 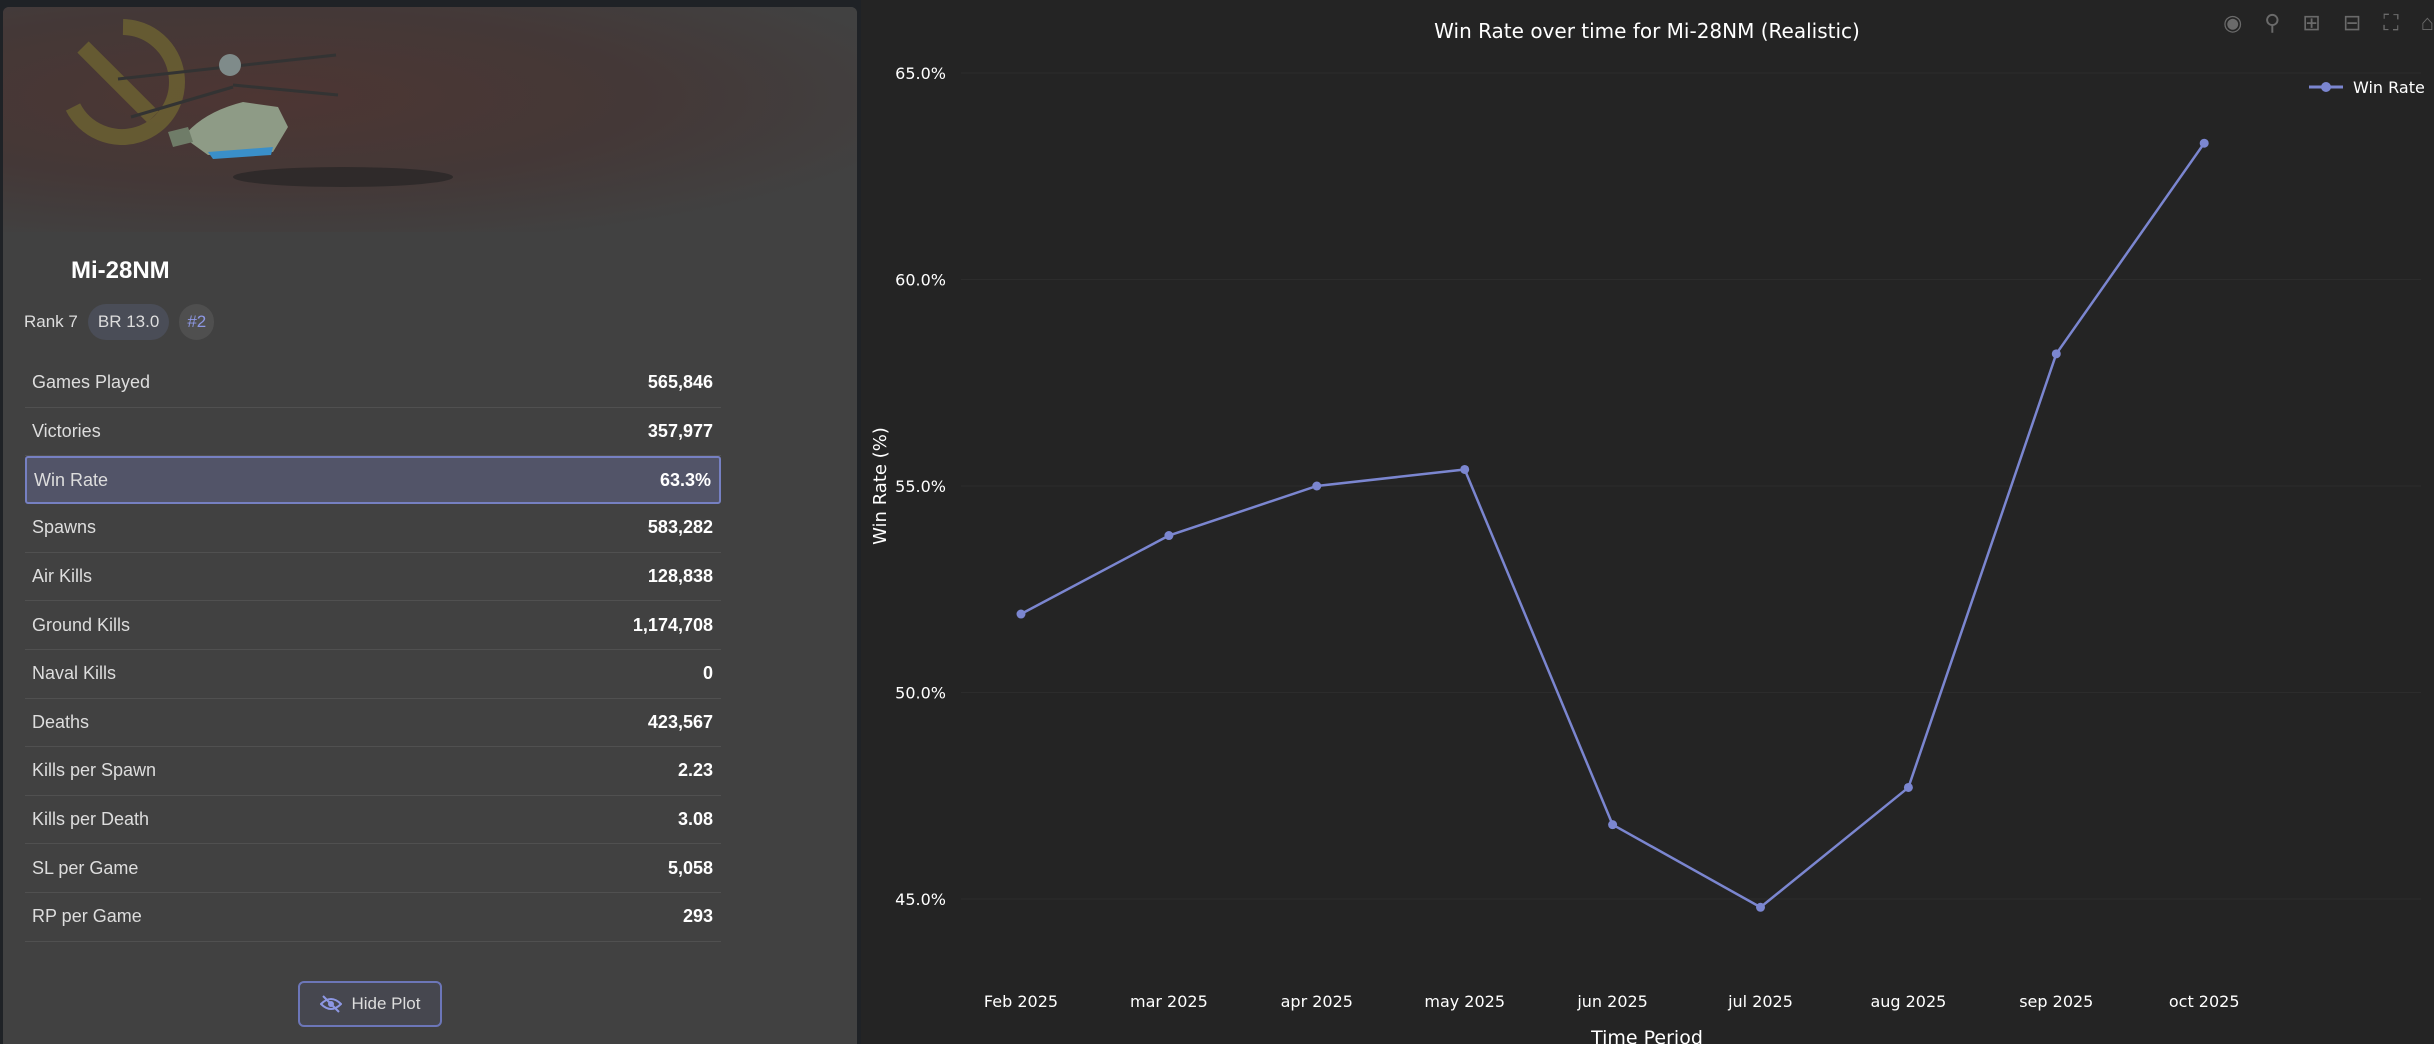 What do you see at coordinates (2328, 23) in the screenshot?
I see `chart-modebar: ◉ ⚲ ⊞ ⊟ ⛶ ⌂` at bounding box center [2328, 23].